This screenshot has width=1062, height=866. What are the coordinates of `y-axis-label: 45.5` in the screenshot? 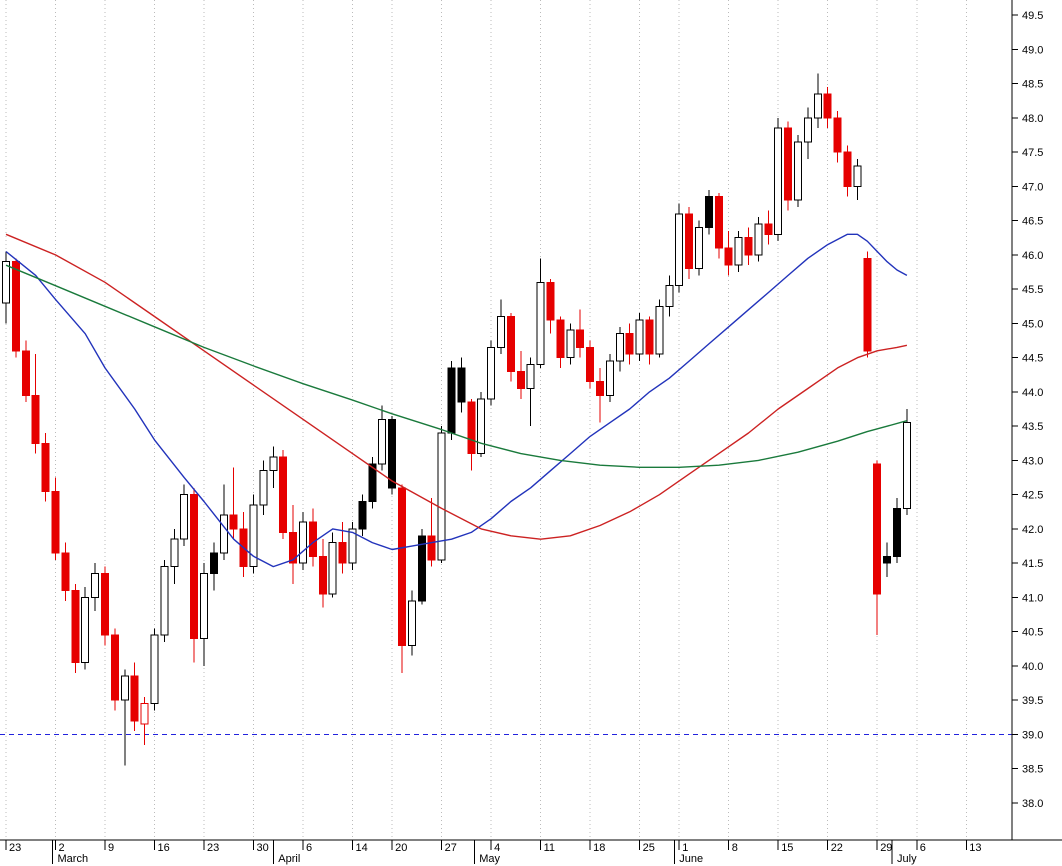 It's located at (1032, 290).